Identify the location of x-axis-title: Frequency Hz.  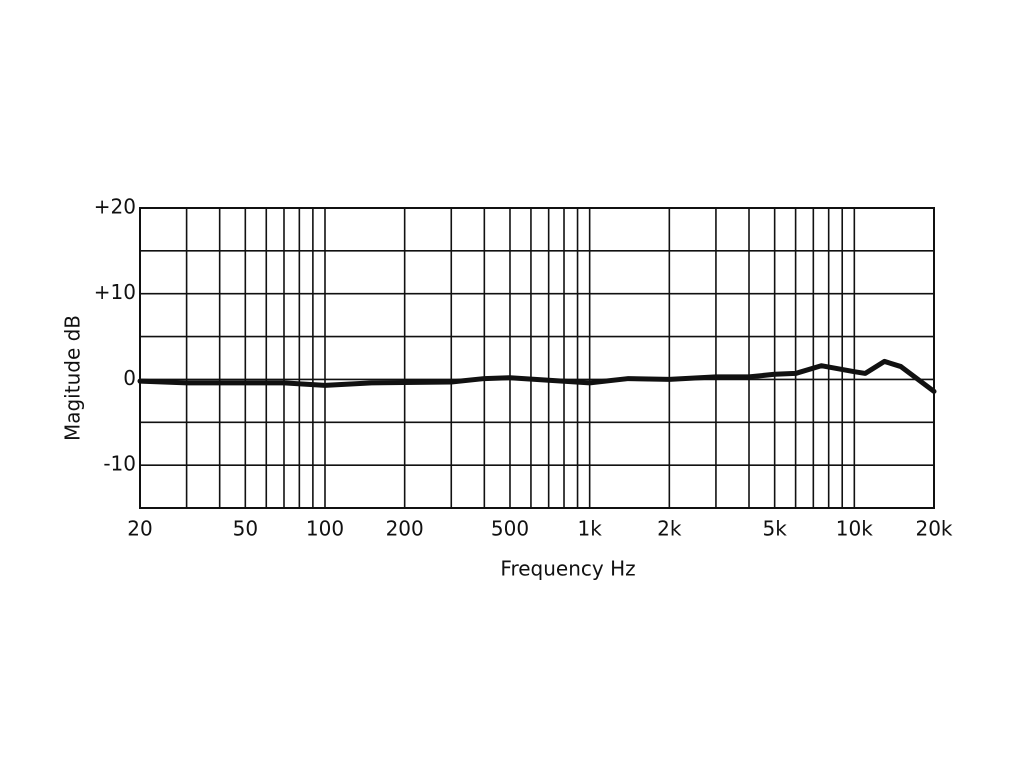
(567, 569).